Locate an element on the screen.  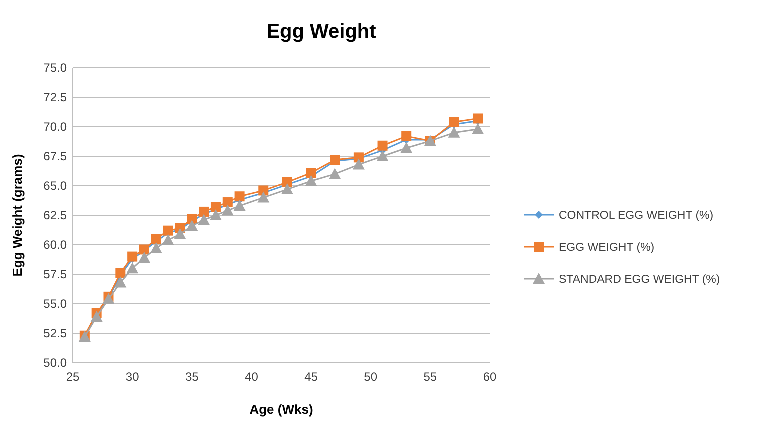
x-axis-title: Age (Wks) is located at coordinates (282, 409).